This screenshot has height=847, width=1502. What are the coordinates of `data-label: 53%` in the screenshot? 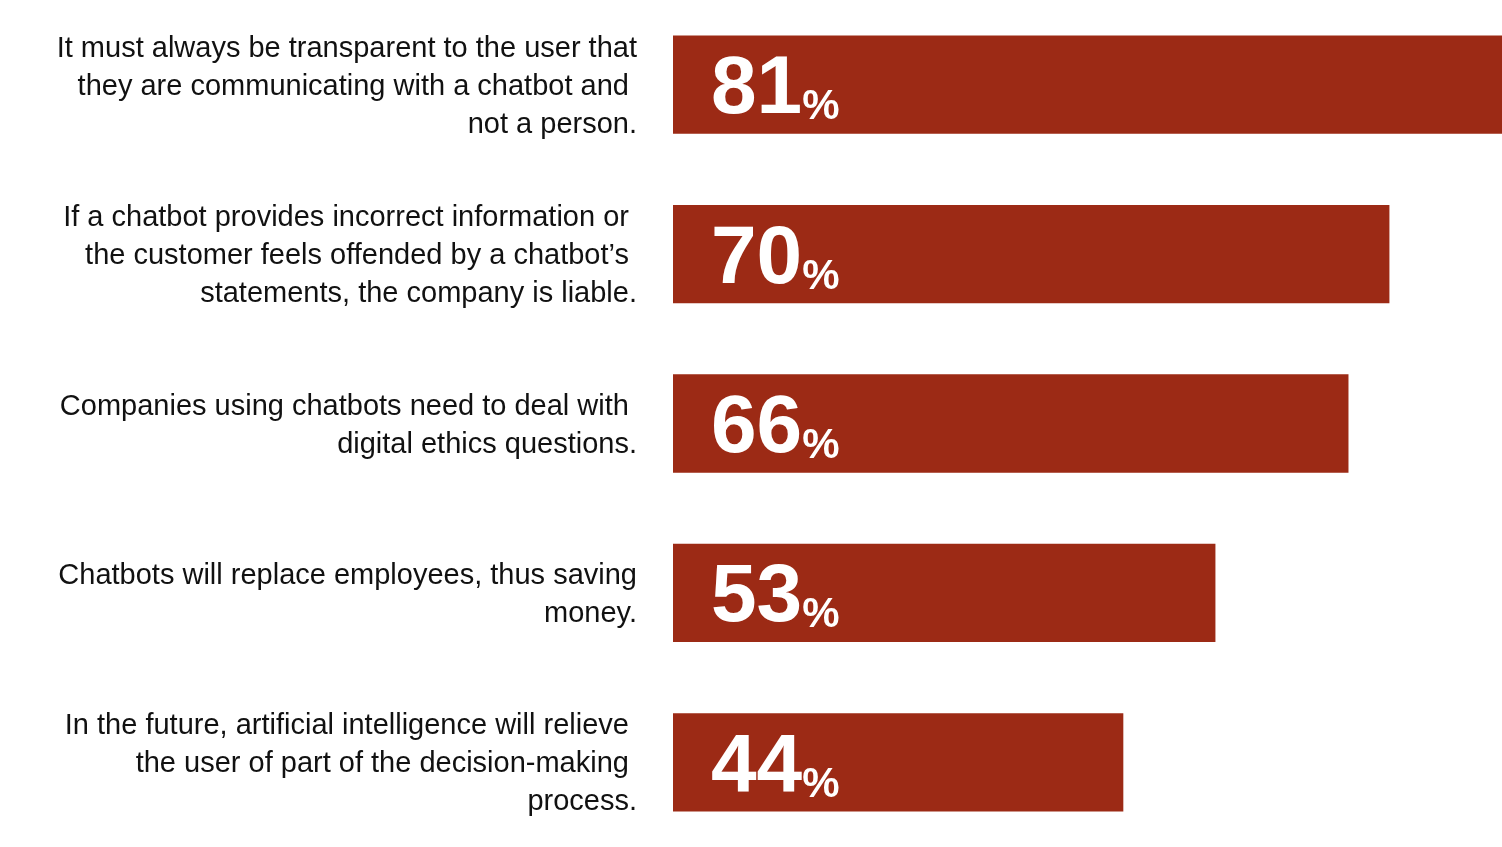 It's located at (775, 593).